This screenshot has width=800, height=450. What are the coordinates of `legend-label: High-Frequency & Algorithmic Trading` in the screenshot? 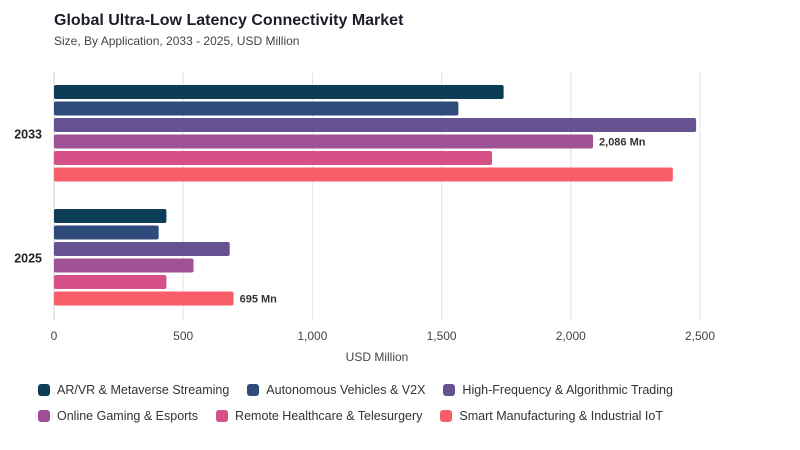 It's located at (567, 390).